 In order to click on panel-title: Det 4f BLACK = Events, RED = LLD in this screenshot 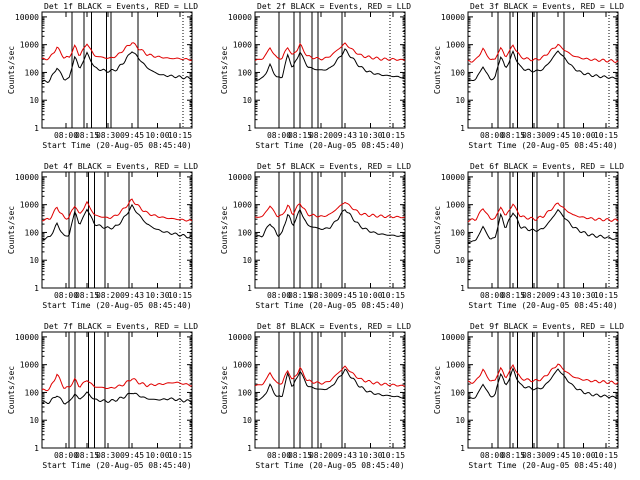, I will do `click(121, 166)`.